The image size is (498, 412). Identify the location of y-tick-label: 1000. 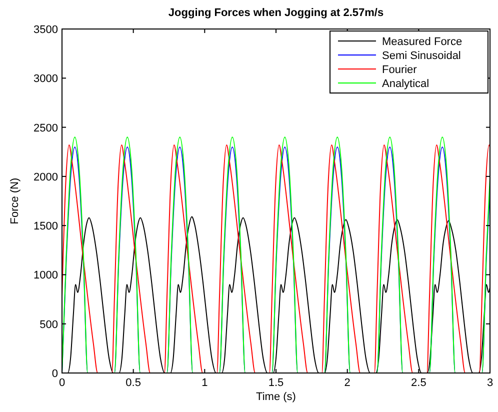
(46, 276).